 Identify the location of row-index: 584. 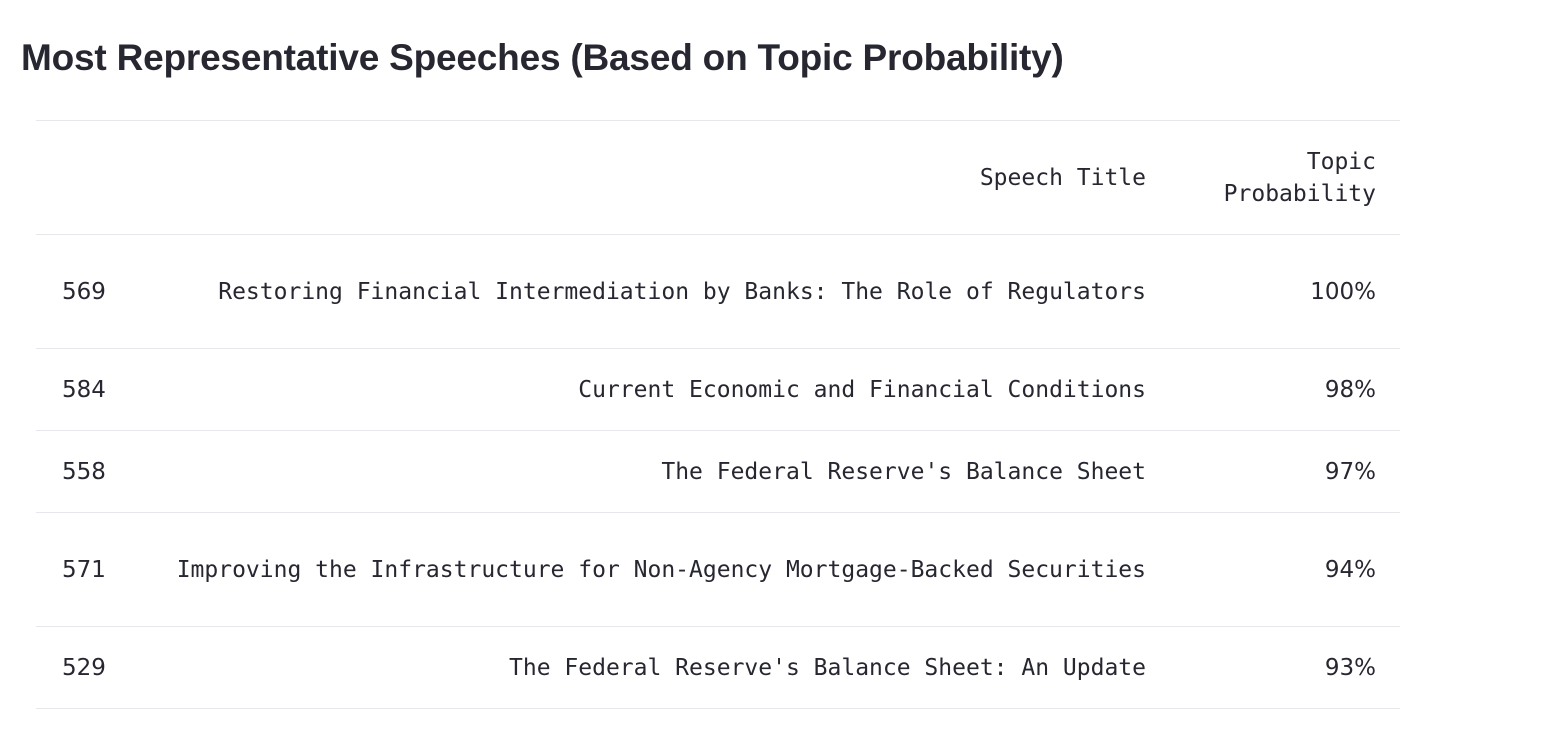
(91, 389).